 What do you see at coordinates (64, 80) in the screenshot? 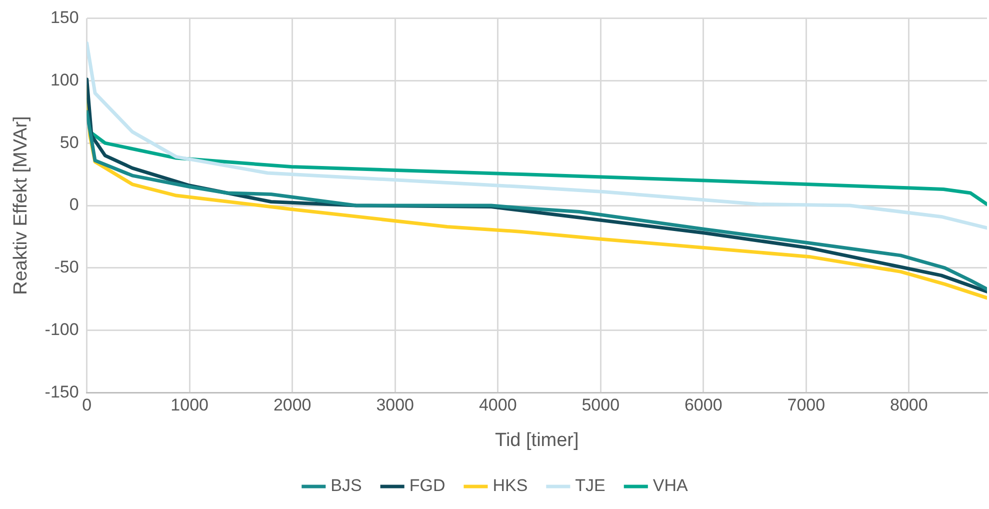
I see `y-tick-label: 100` at bounding box center [64, 80].